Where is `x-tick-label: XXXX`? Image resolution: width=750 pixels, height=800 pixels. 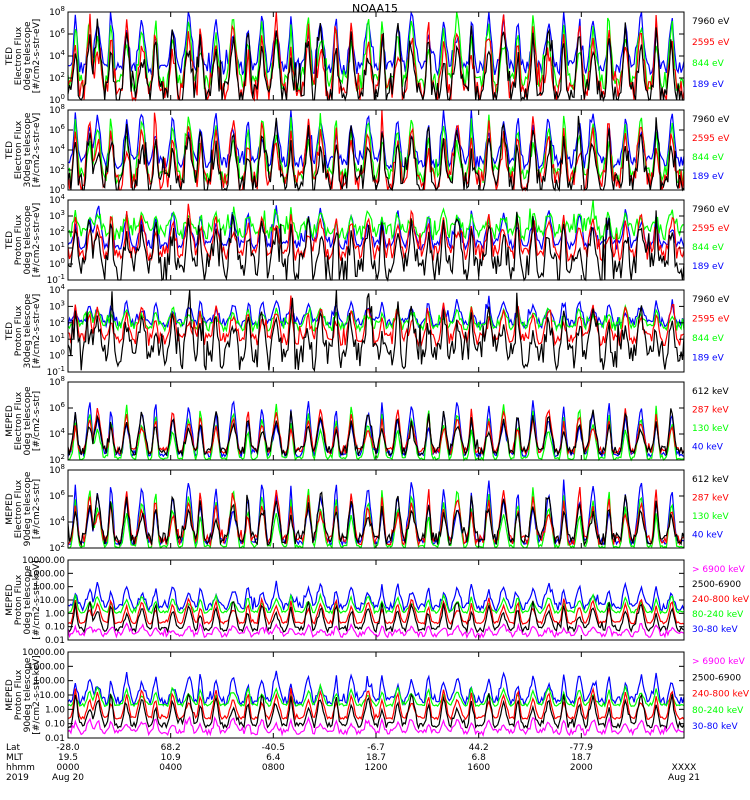
x-tick-label: XXXX is located at coordinates (684, 768).